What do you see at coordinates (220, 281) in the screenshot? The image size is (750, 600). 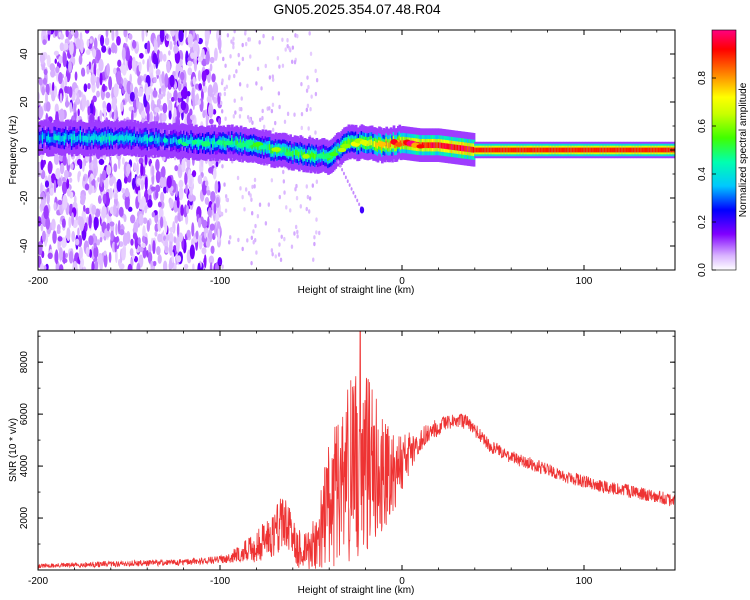 I see `x-tick-label: -100` at bounding box center [220, 281].